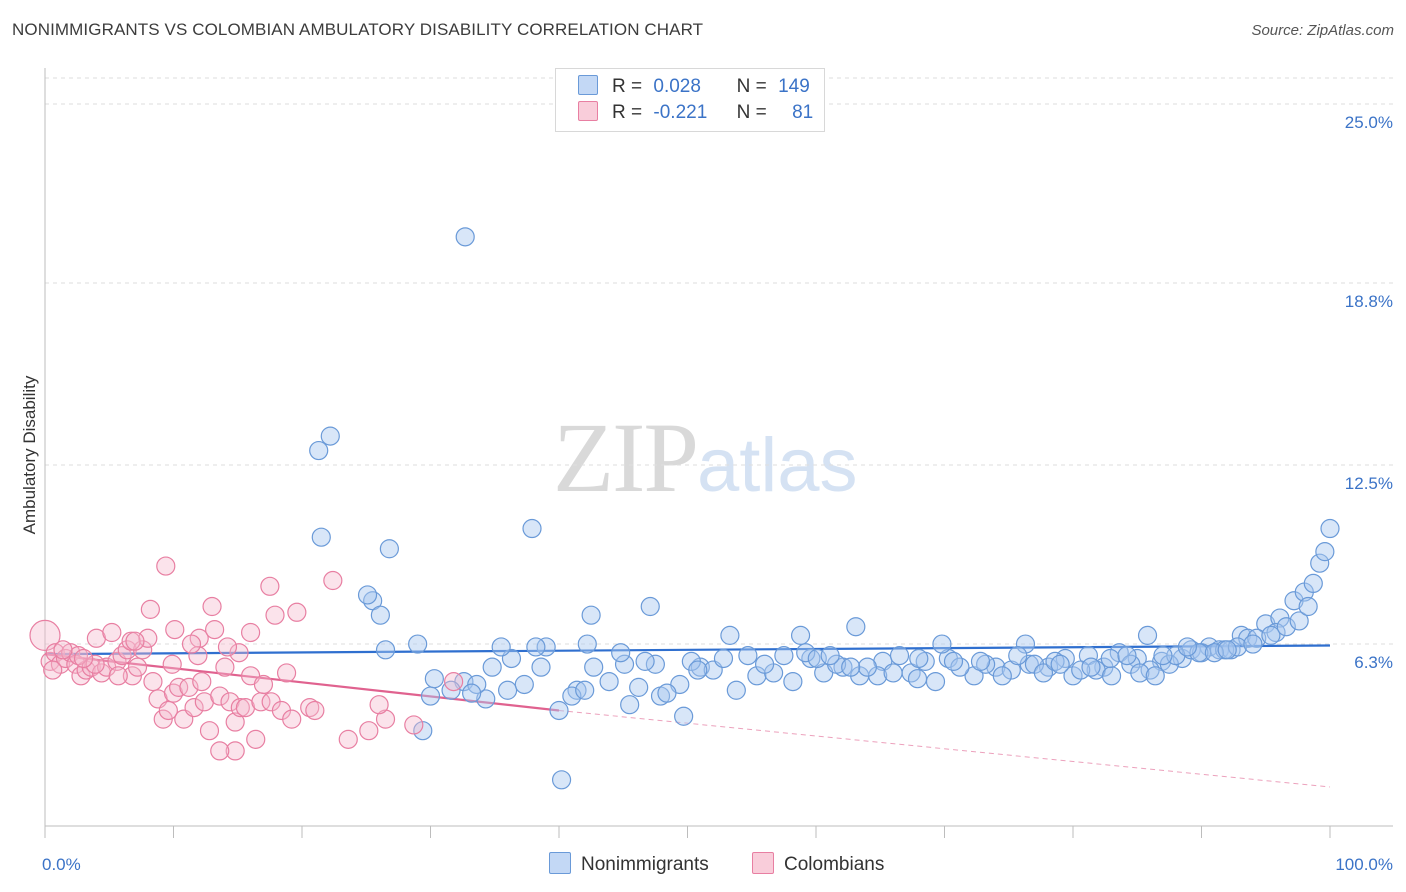 Image resolution: width=1406 pixels, height=892 pixels. Describe the element at coordinates (1369, 301) in the screenshot. I see `y-tick-label: 18.8%` at that location.